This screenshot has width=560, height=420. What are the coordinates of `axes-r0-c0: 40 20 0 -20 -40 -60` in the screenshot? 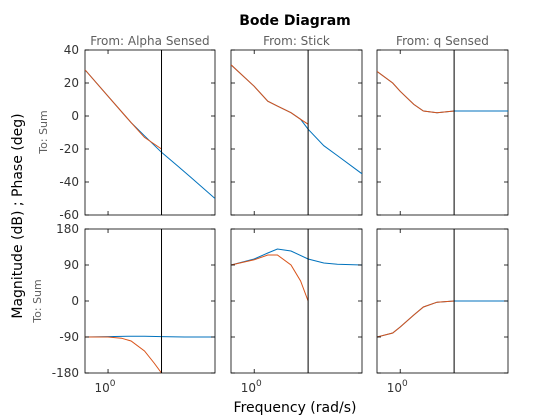 It's located at (137, 132).